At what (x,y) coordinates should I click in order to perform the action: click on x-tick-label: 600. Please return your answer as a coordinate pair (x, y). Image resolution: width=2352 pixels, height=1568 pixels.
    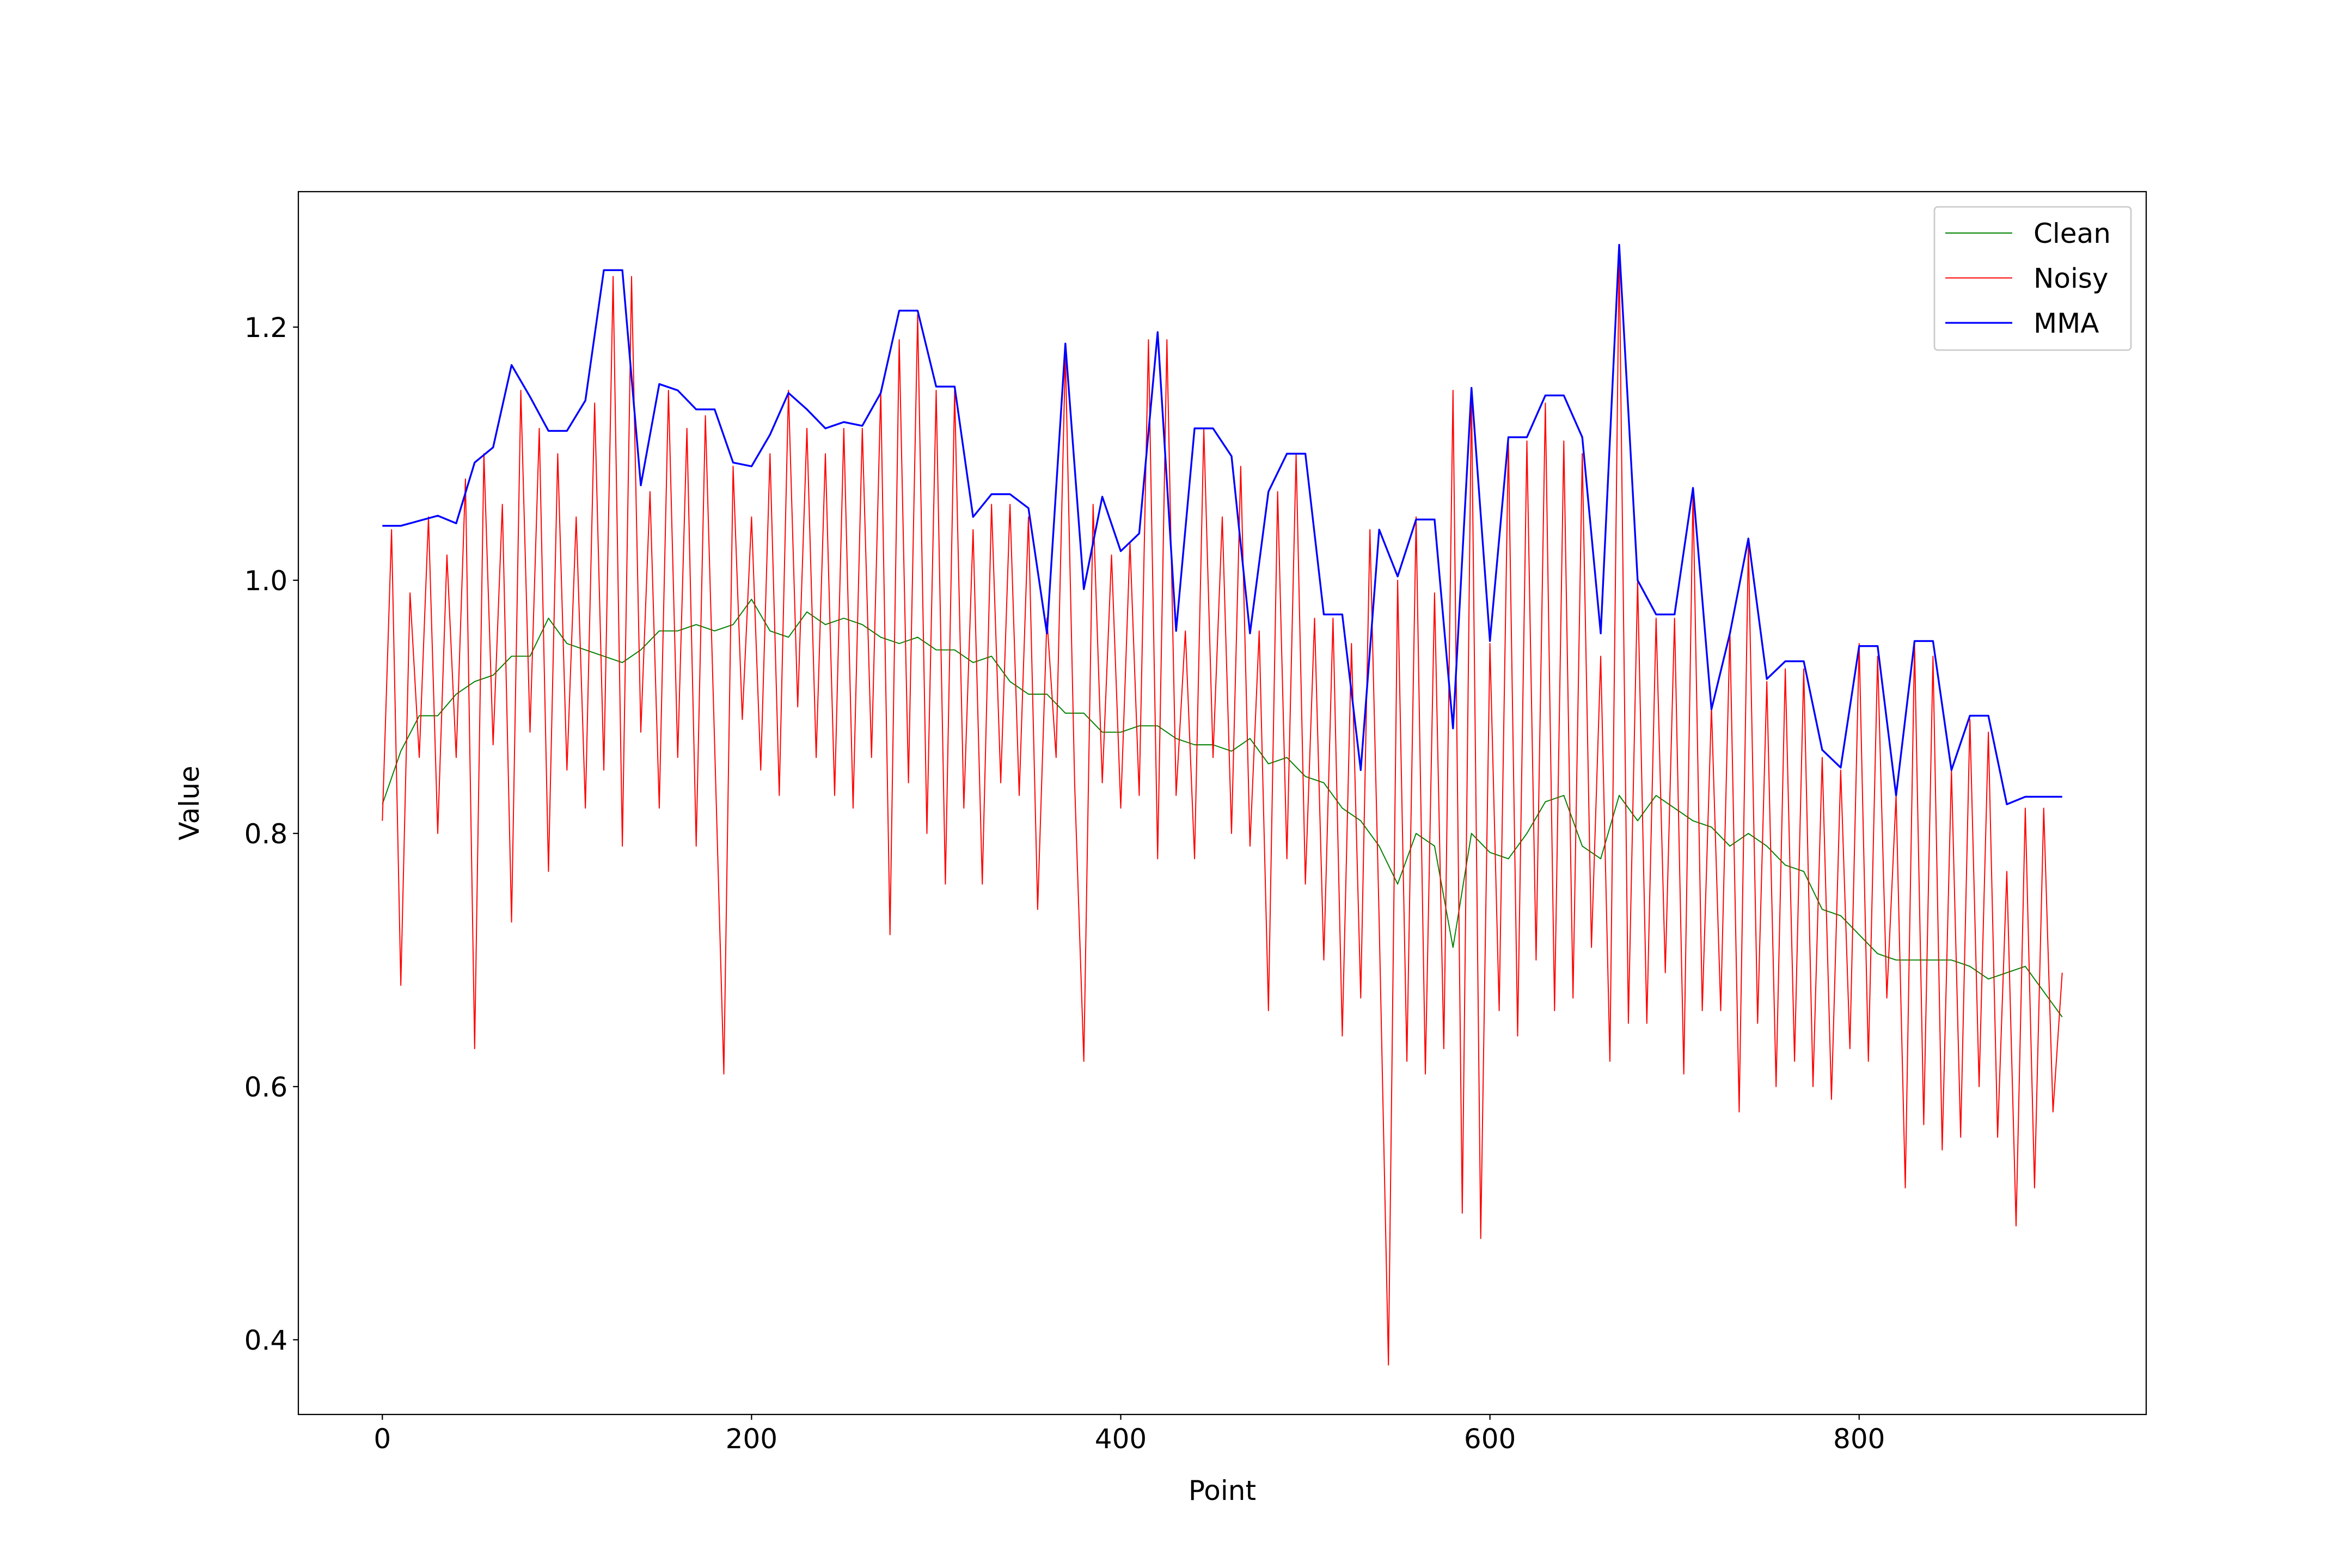
    Looking at the image, I should click on (1490, 1439).